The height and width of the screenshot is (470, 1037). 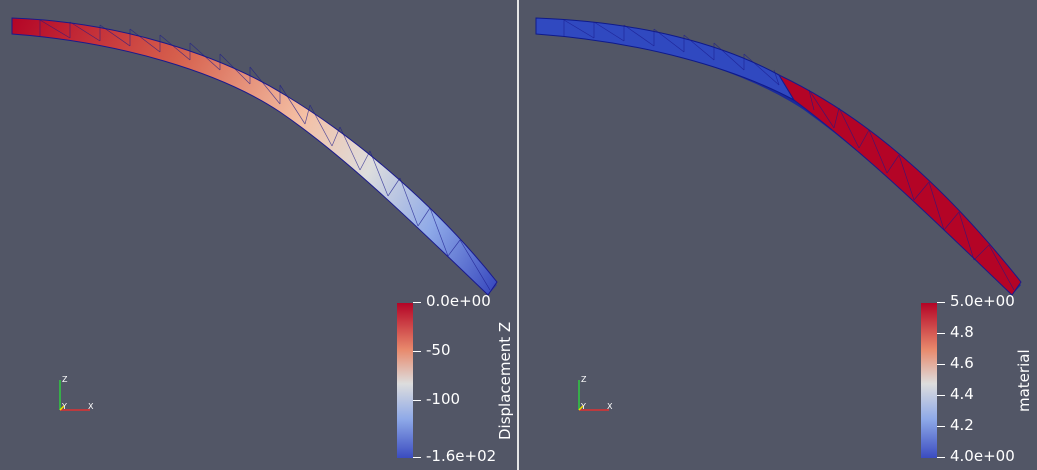 I want to click on colorbar-label-mid2: -100, so click(x=443, y=399).